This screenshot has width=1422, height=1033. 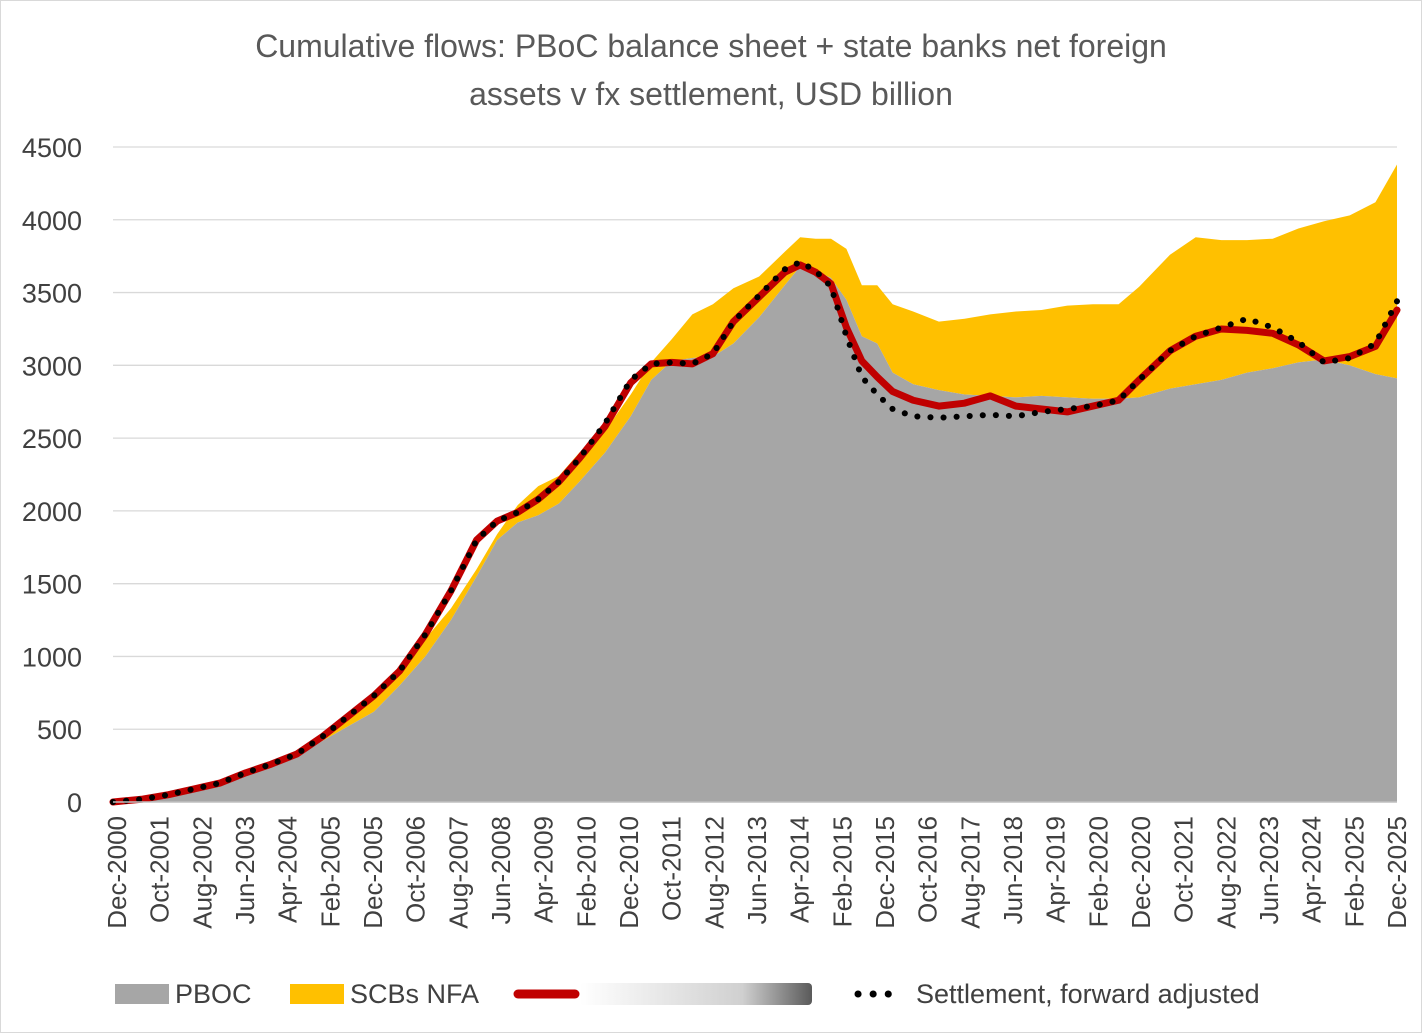 What do you see at coordinates (330, 871) in the screenshot?
I see `x-tick-label: Feb-2005` at bounding box center [330, 871].